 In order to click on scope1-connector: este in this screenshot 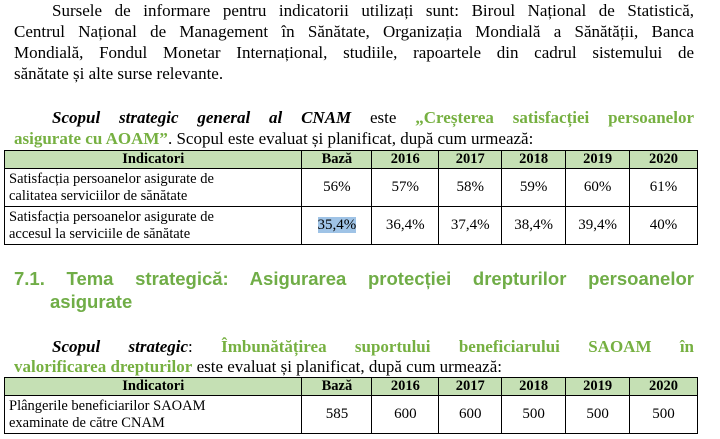, I will do `click(383, 117)`.